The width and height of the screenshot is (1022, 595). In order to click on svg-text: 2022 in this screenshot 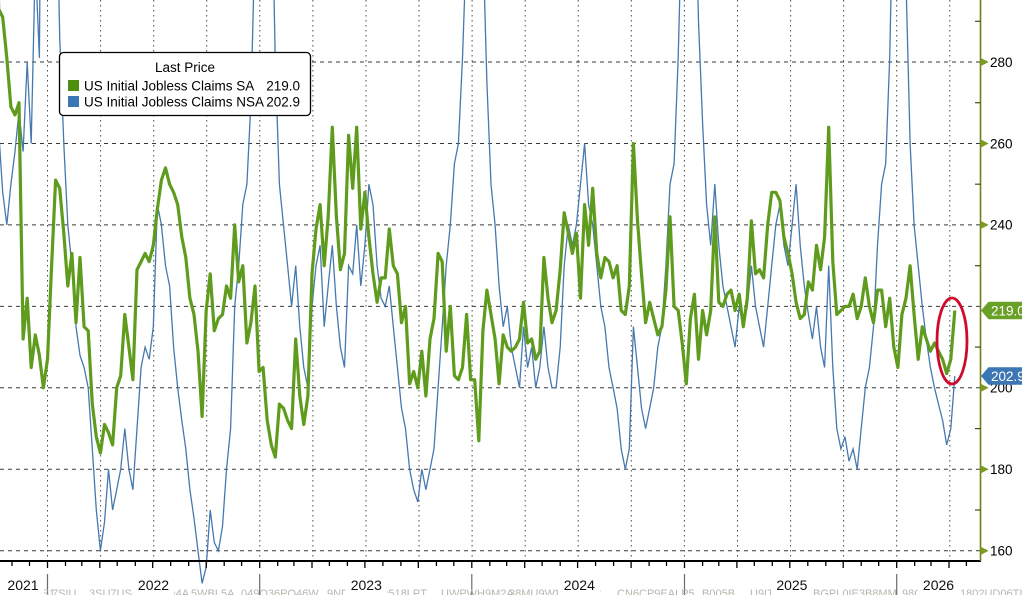, I will do `click(153, 585)`.